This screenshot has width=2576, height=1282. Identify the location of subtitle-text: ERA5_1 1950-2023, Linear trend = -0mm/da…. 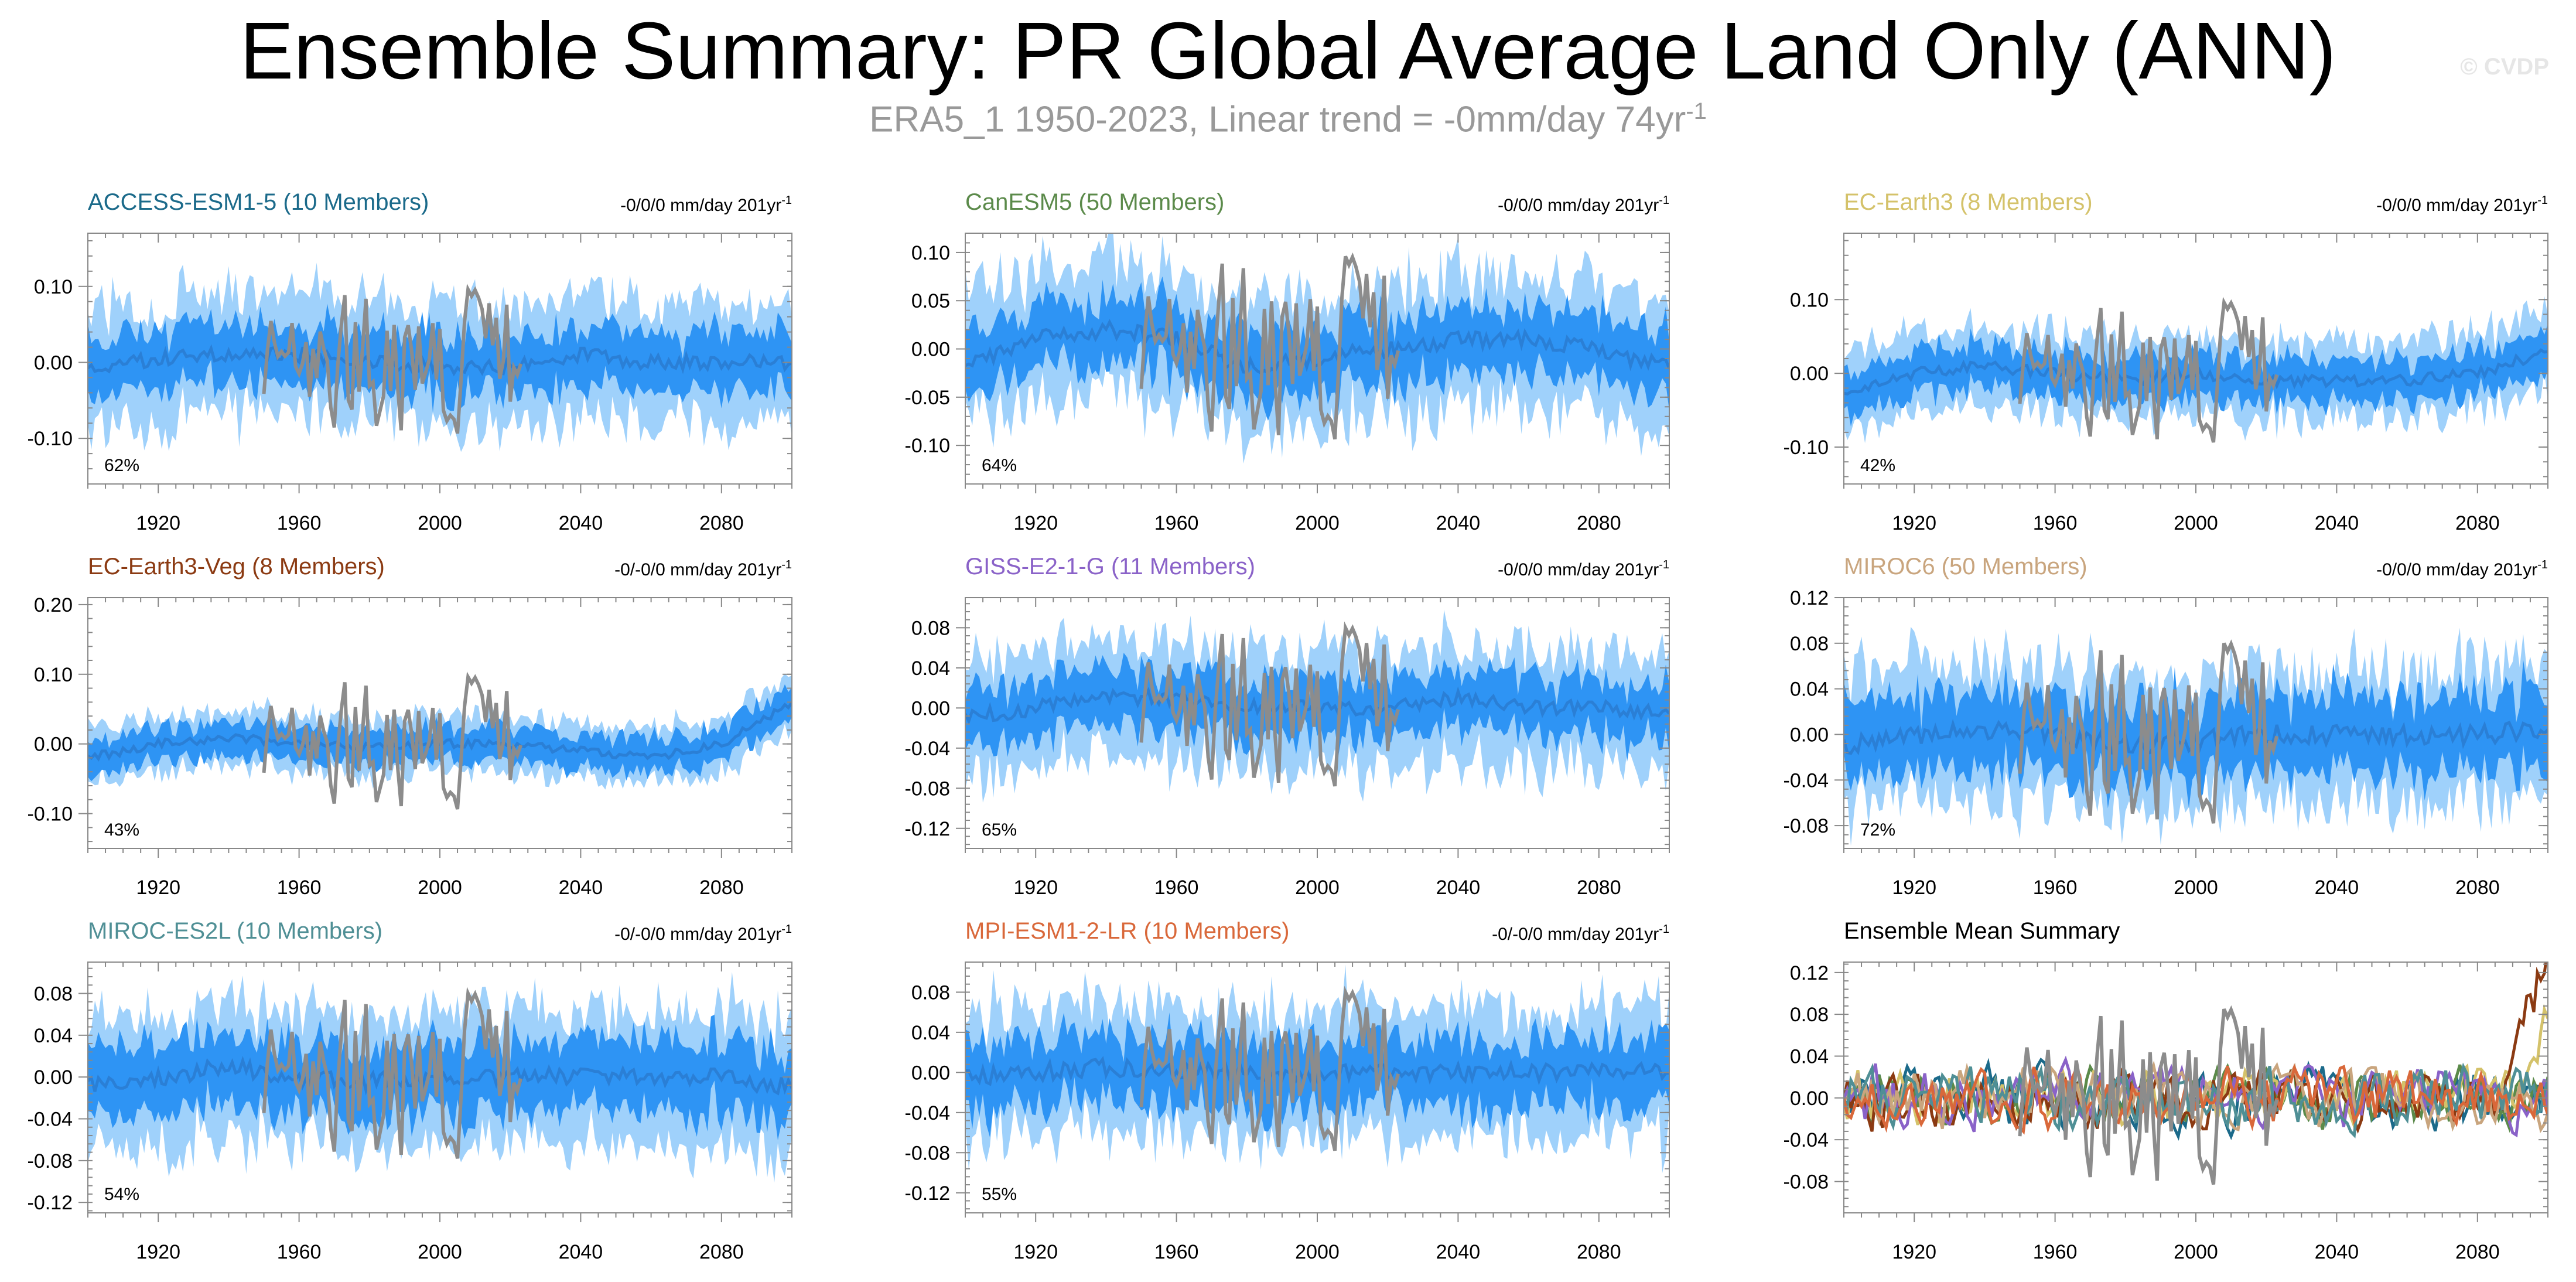
(1278, 119).